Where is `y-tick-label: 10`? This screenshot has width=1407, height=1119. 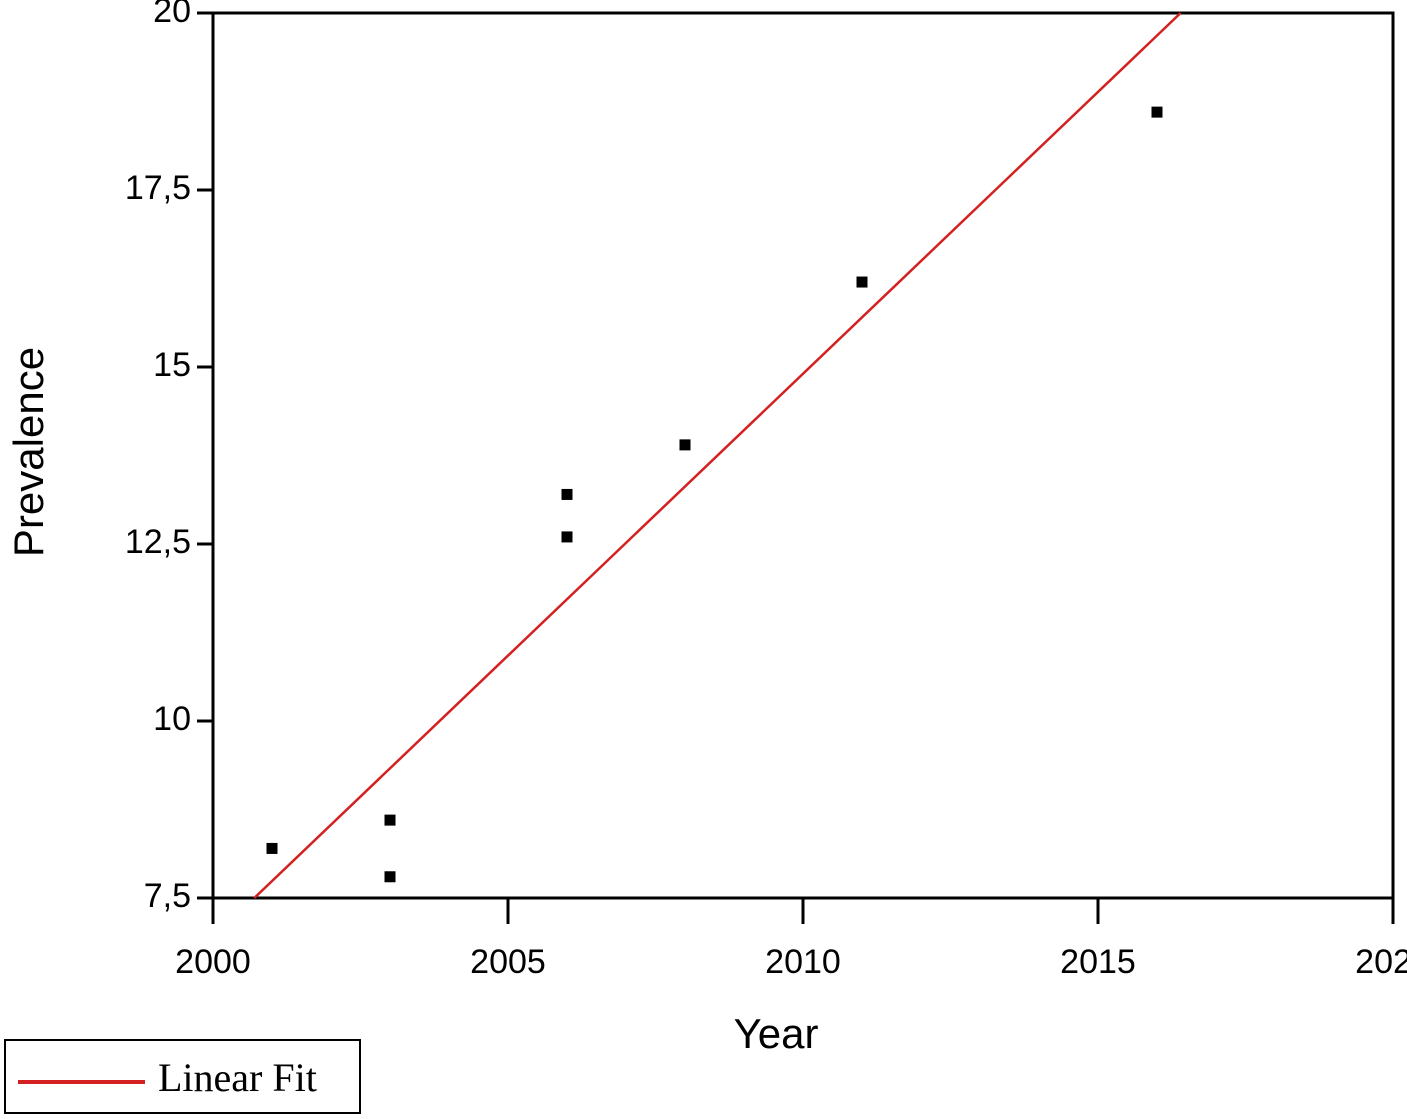 y-tick-label: 10 is located at coordinates (172, 719).